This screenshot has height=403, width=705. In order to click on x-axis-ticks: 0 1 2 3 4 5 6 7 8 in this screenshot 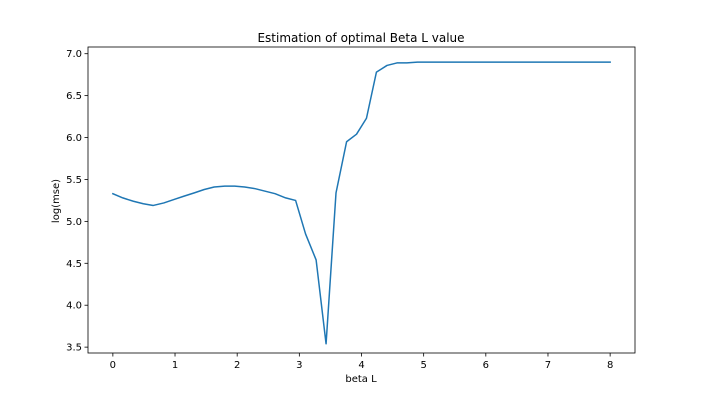, I will do `click(361, 362)`.